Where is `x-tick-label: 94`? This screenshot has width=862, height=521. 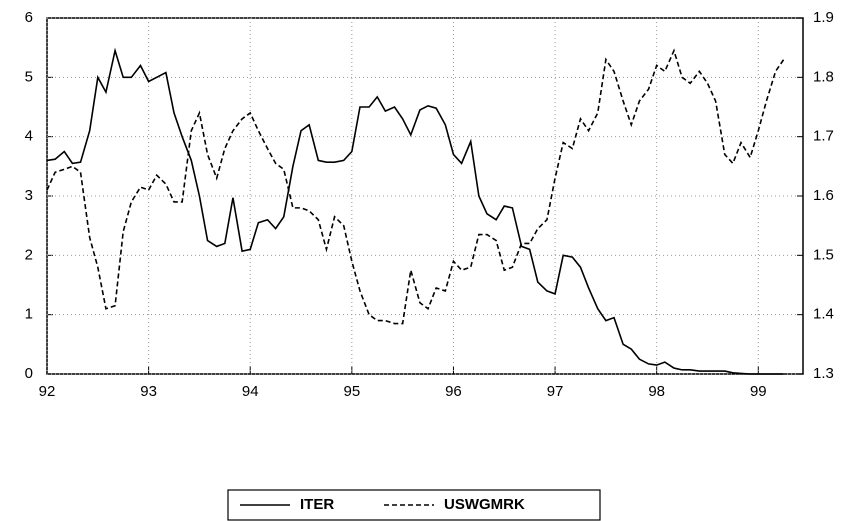
x-tick-label: 94 is located at coordinates (250, 391).